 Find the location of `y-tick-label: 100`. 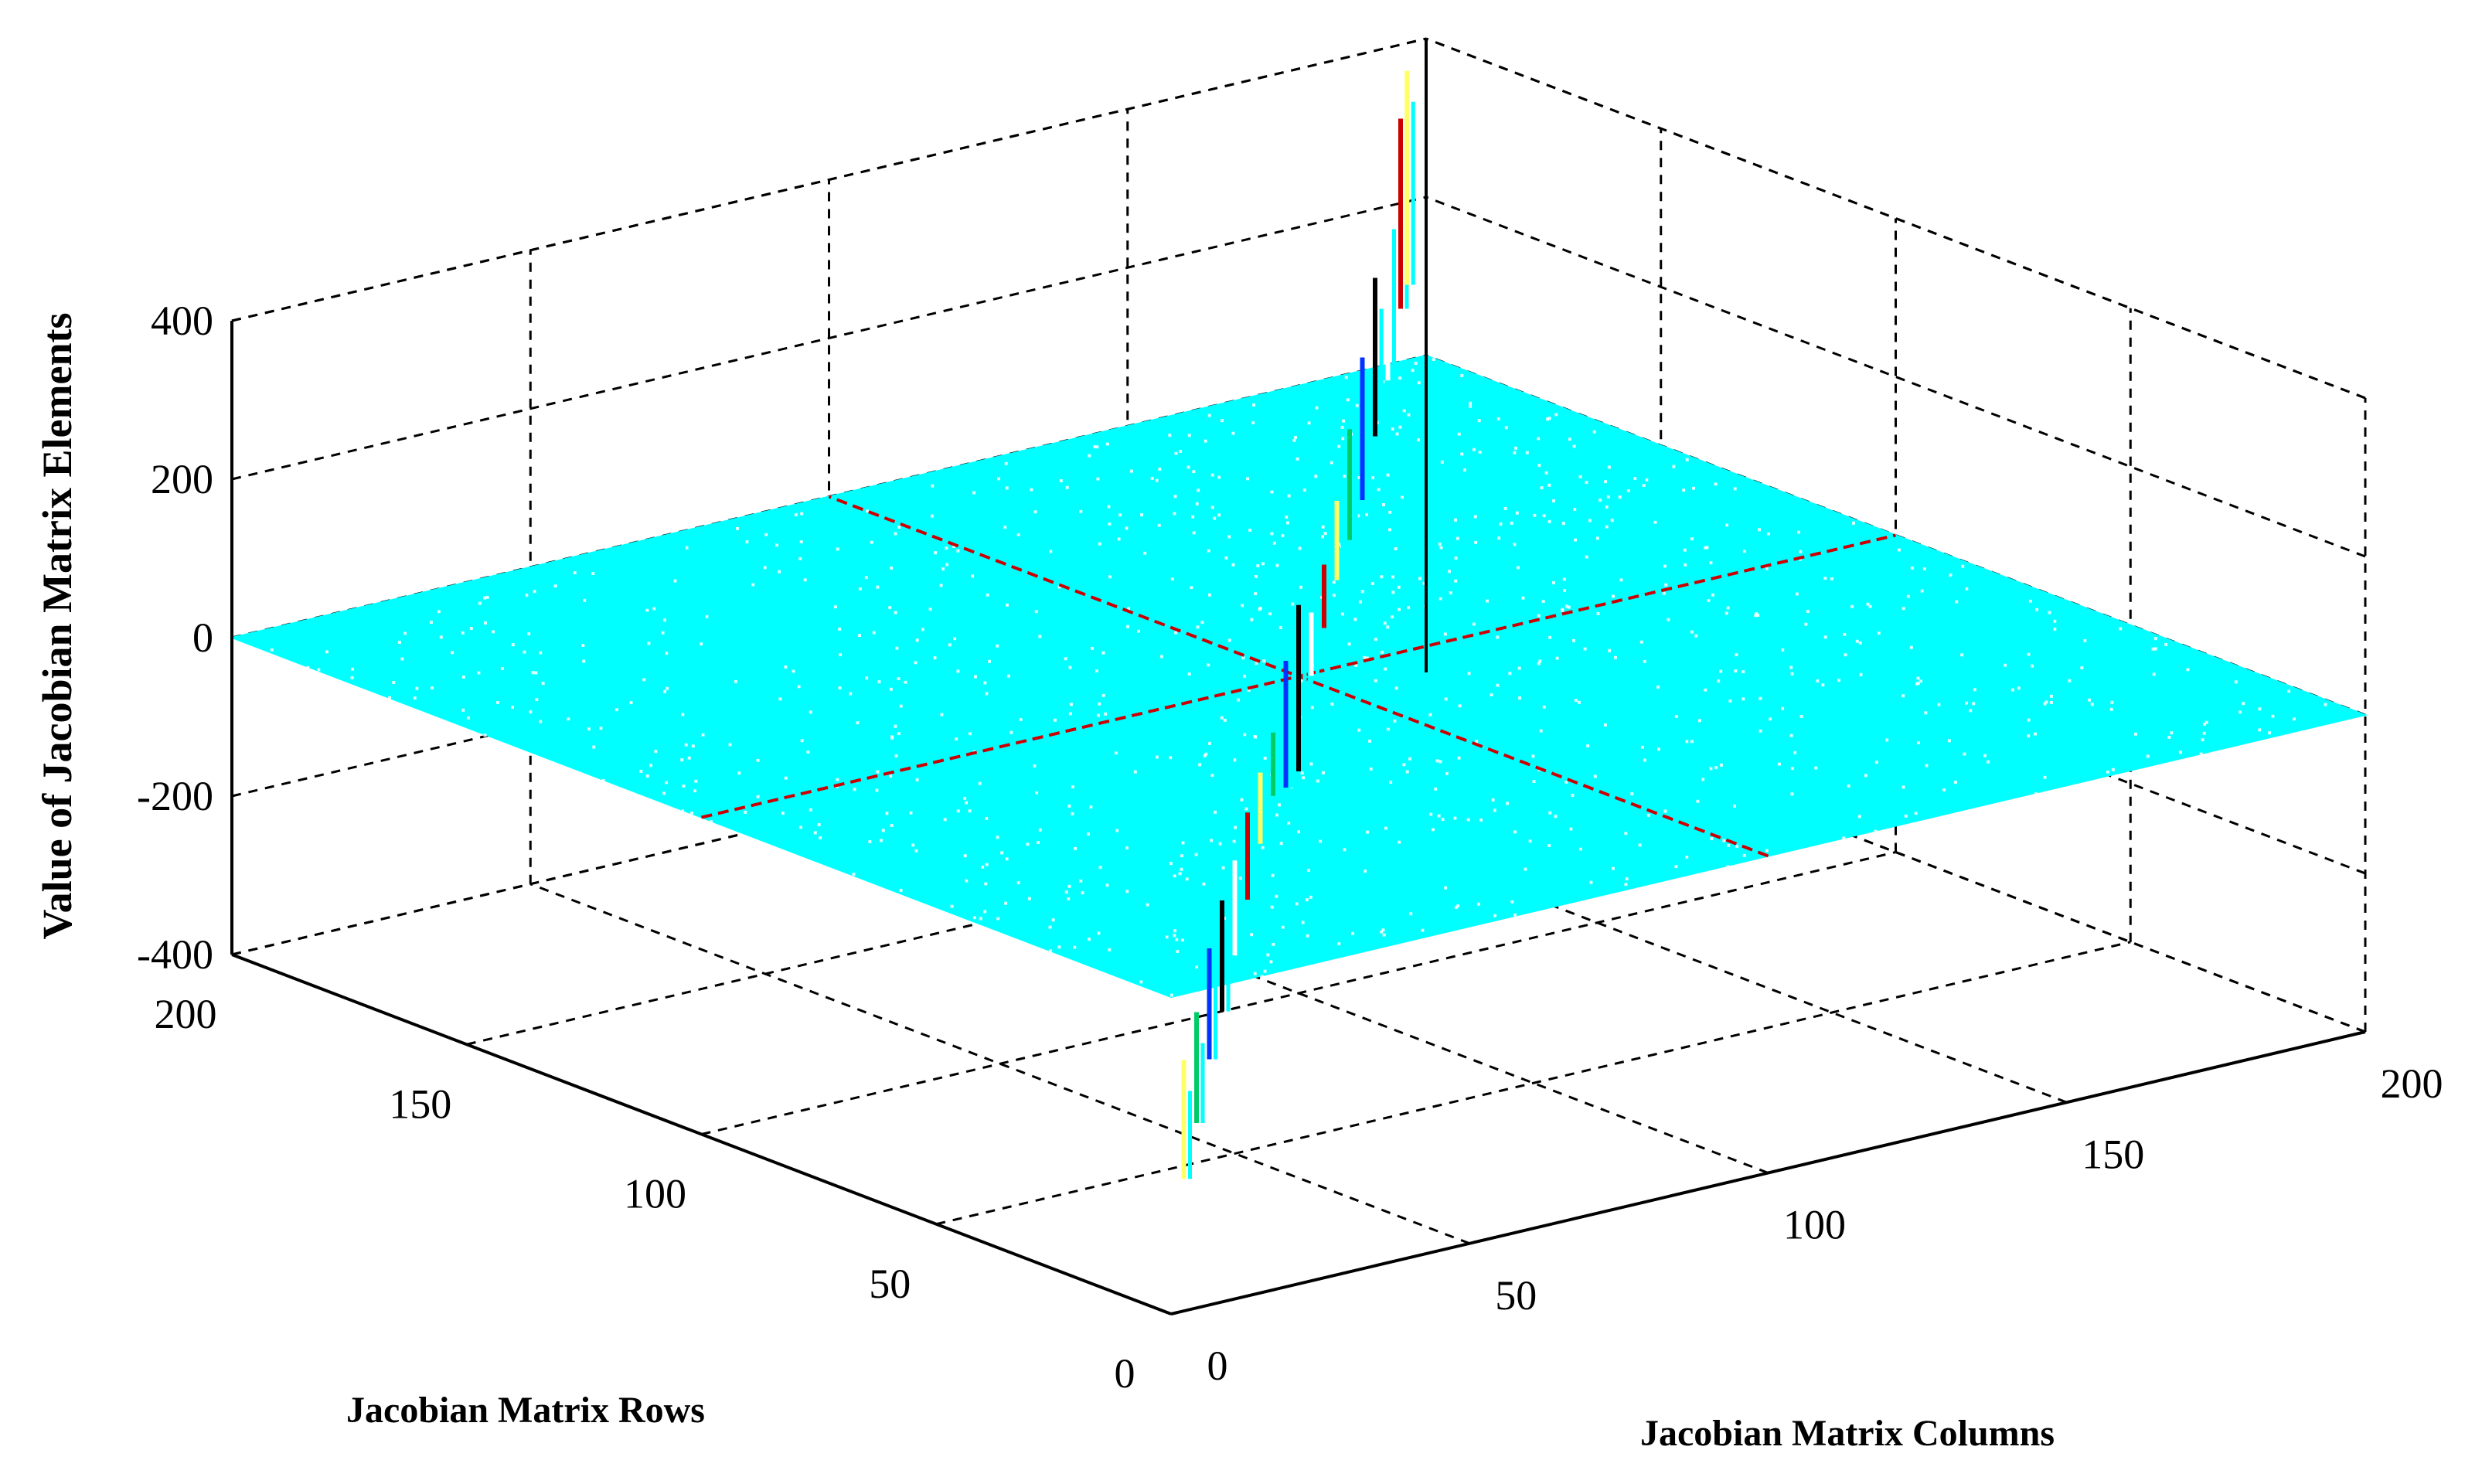

y-tick-label: 100 is located at coordinates (655, 1194).